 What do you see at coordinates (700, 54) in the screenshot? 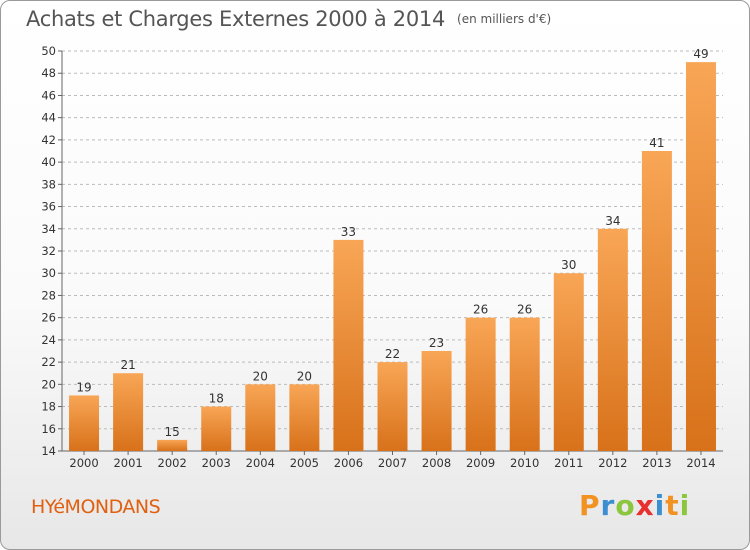
I see `data-label-2014: 49` at bounding box center [700, 54].